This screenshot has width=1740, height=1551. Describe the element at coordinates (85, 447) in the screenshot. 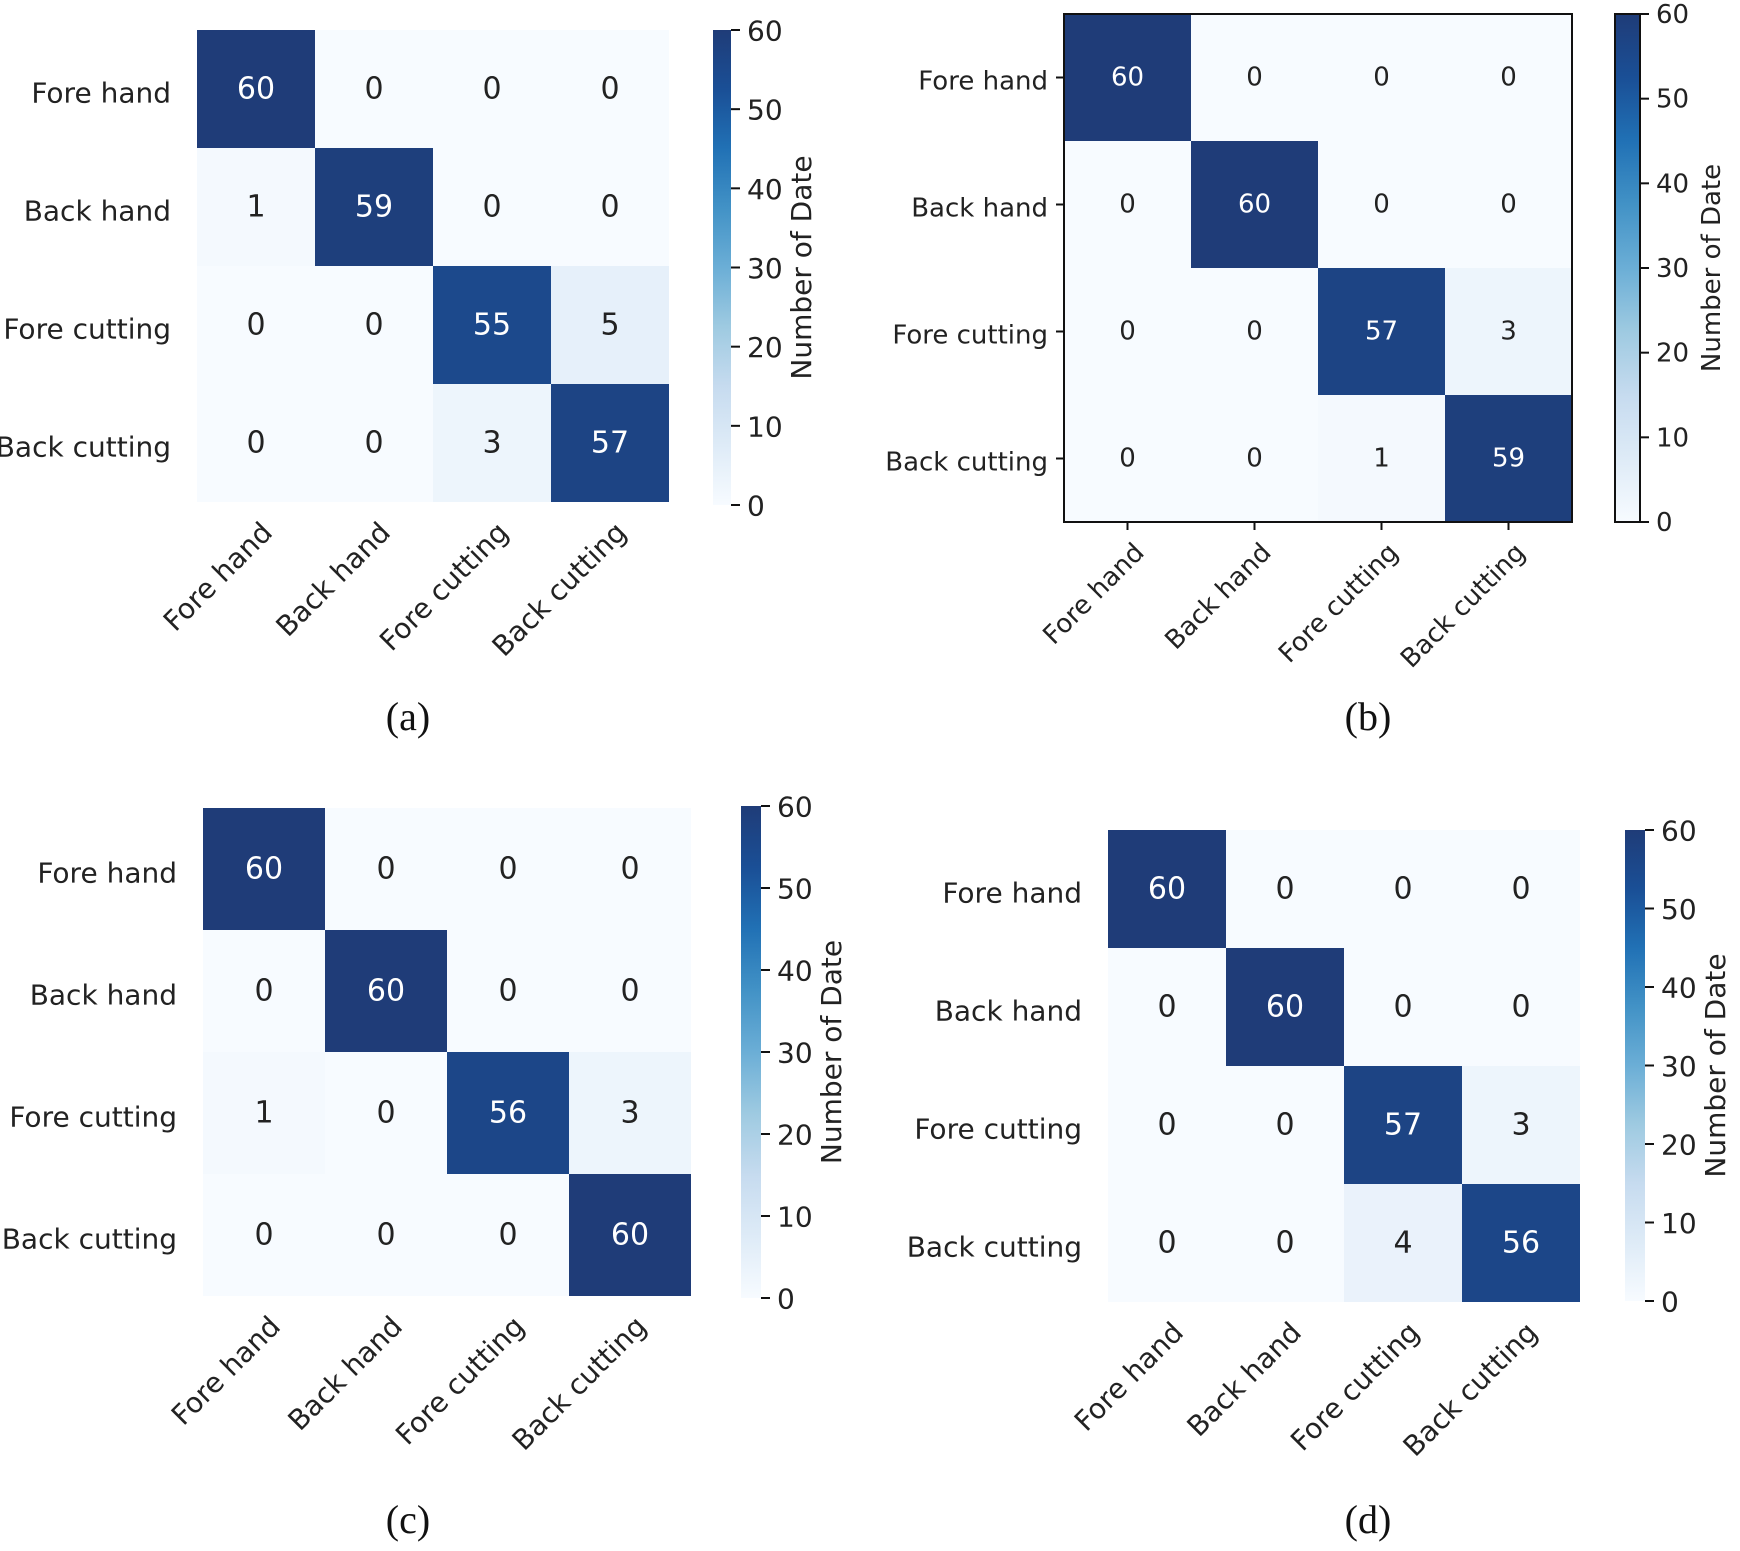

I see `y-tick-label: Back cutting` at that location.